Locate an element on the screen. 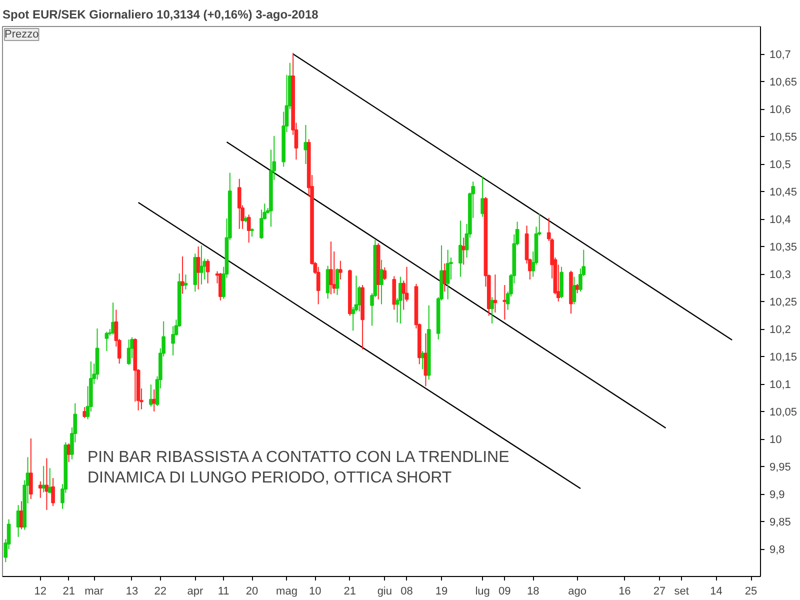  y-tick-label: 9,85 is located at coordinates (780, 522).